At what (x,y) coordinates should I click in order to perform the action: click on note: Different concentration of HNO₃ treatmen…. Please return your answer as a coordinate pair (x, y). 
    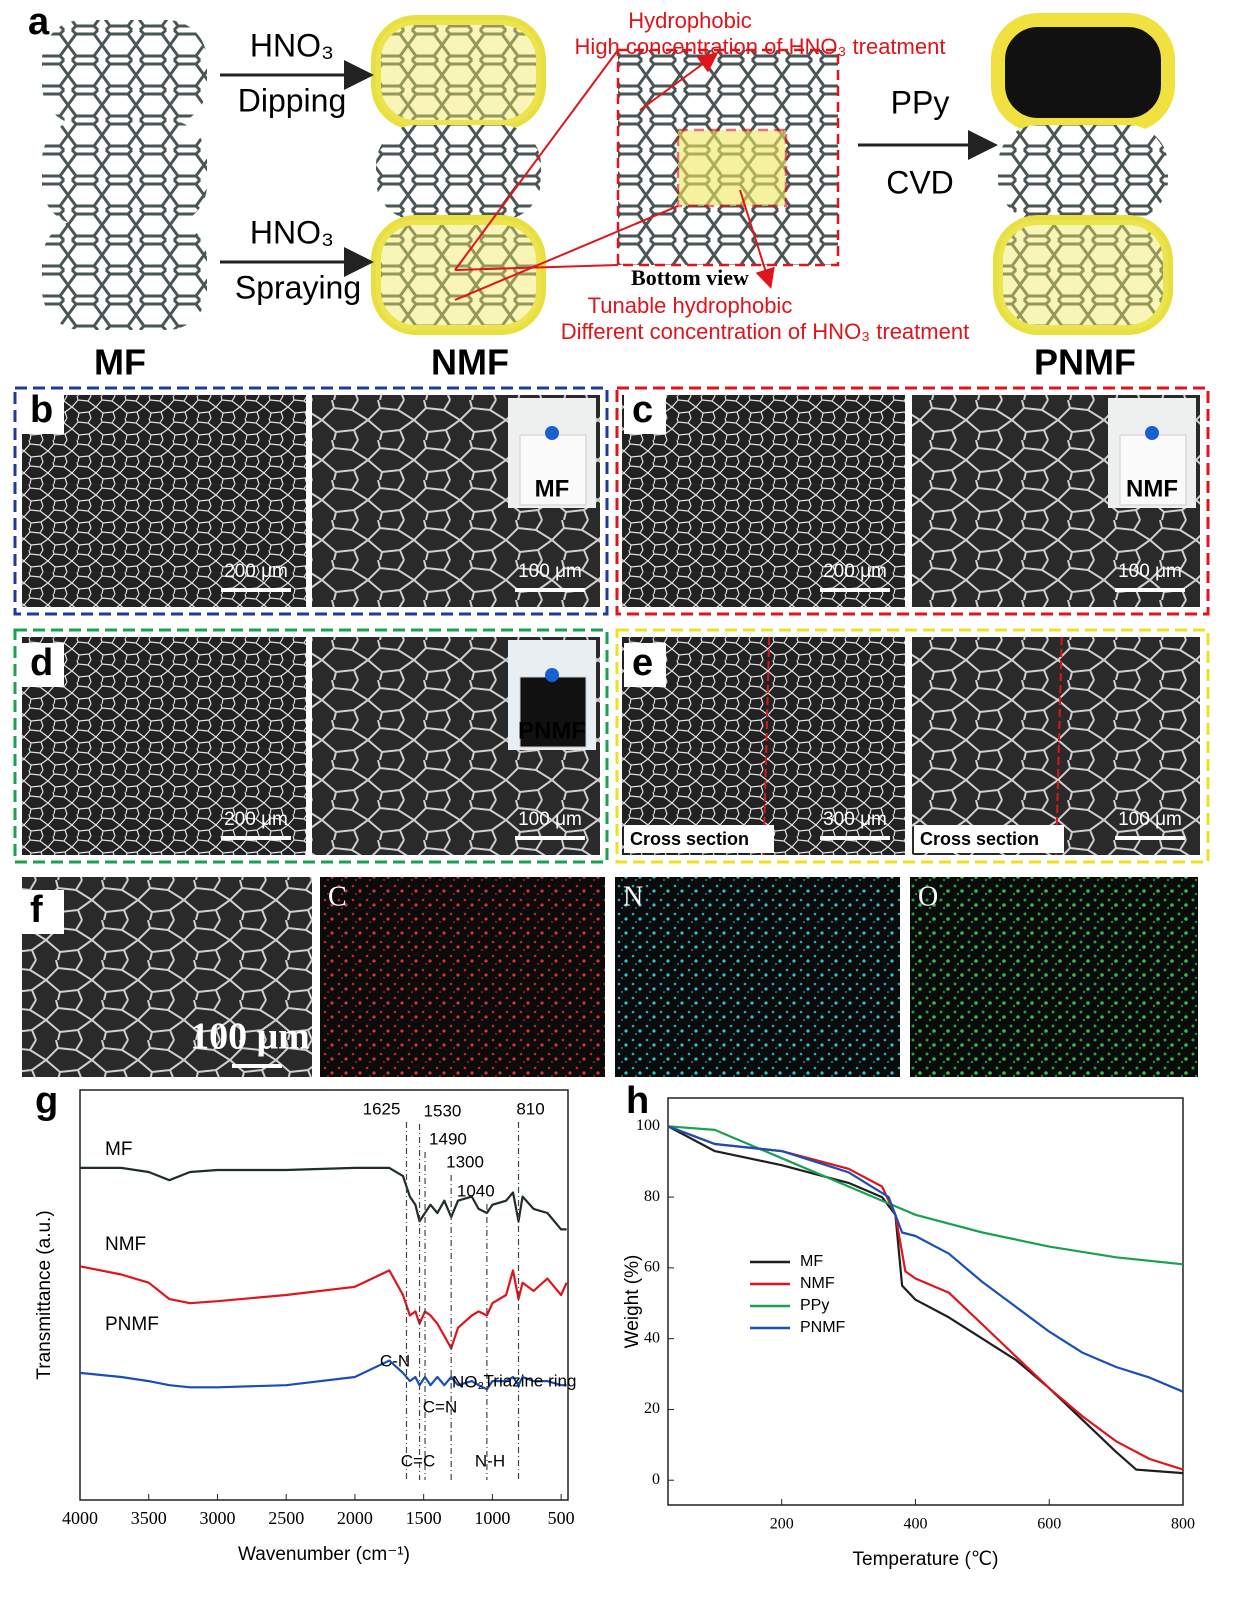
    Looking at the image, I should click on (765, 331).